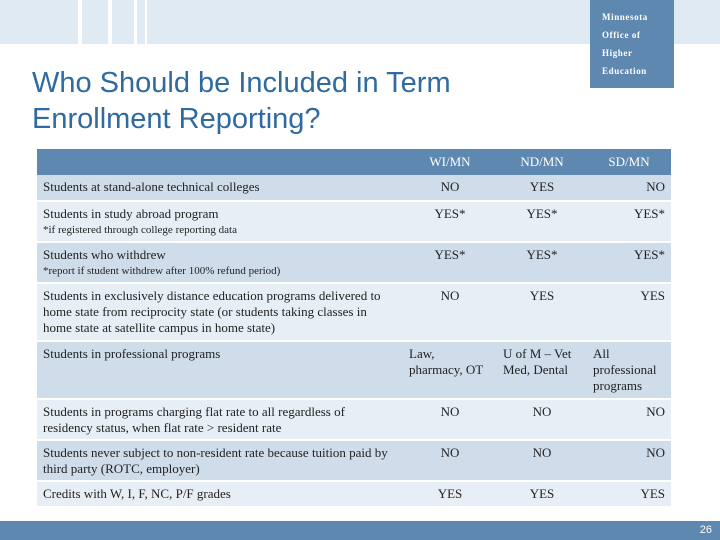 Image resolution: width=720 pixels, height=540 pixels. What do you see at coordinates (705, 530) in the screenshot?
I see `page-number: 26` at bounding box center [705, 530].